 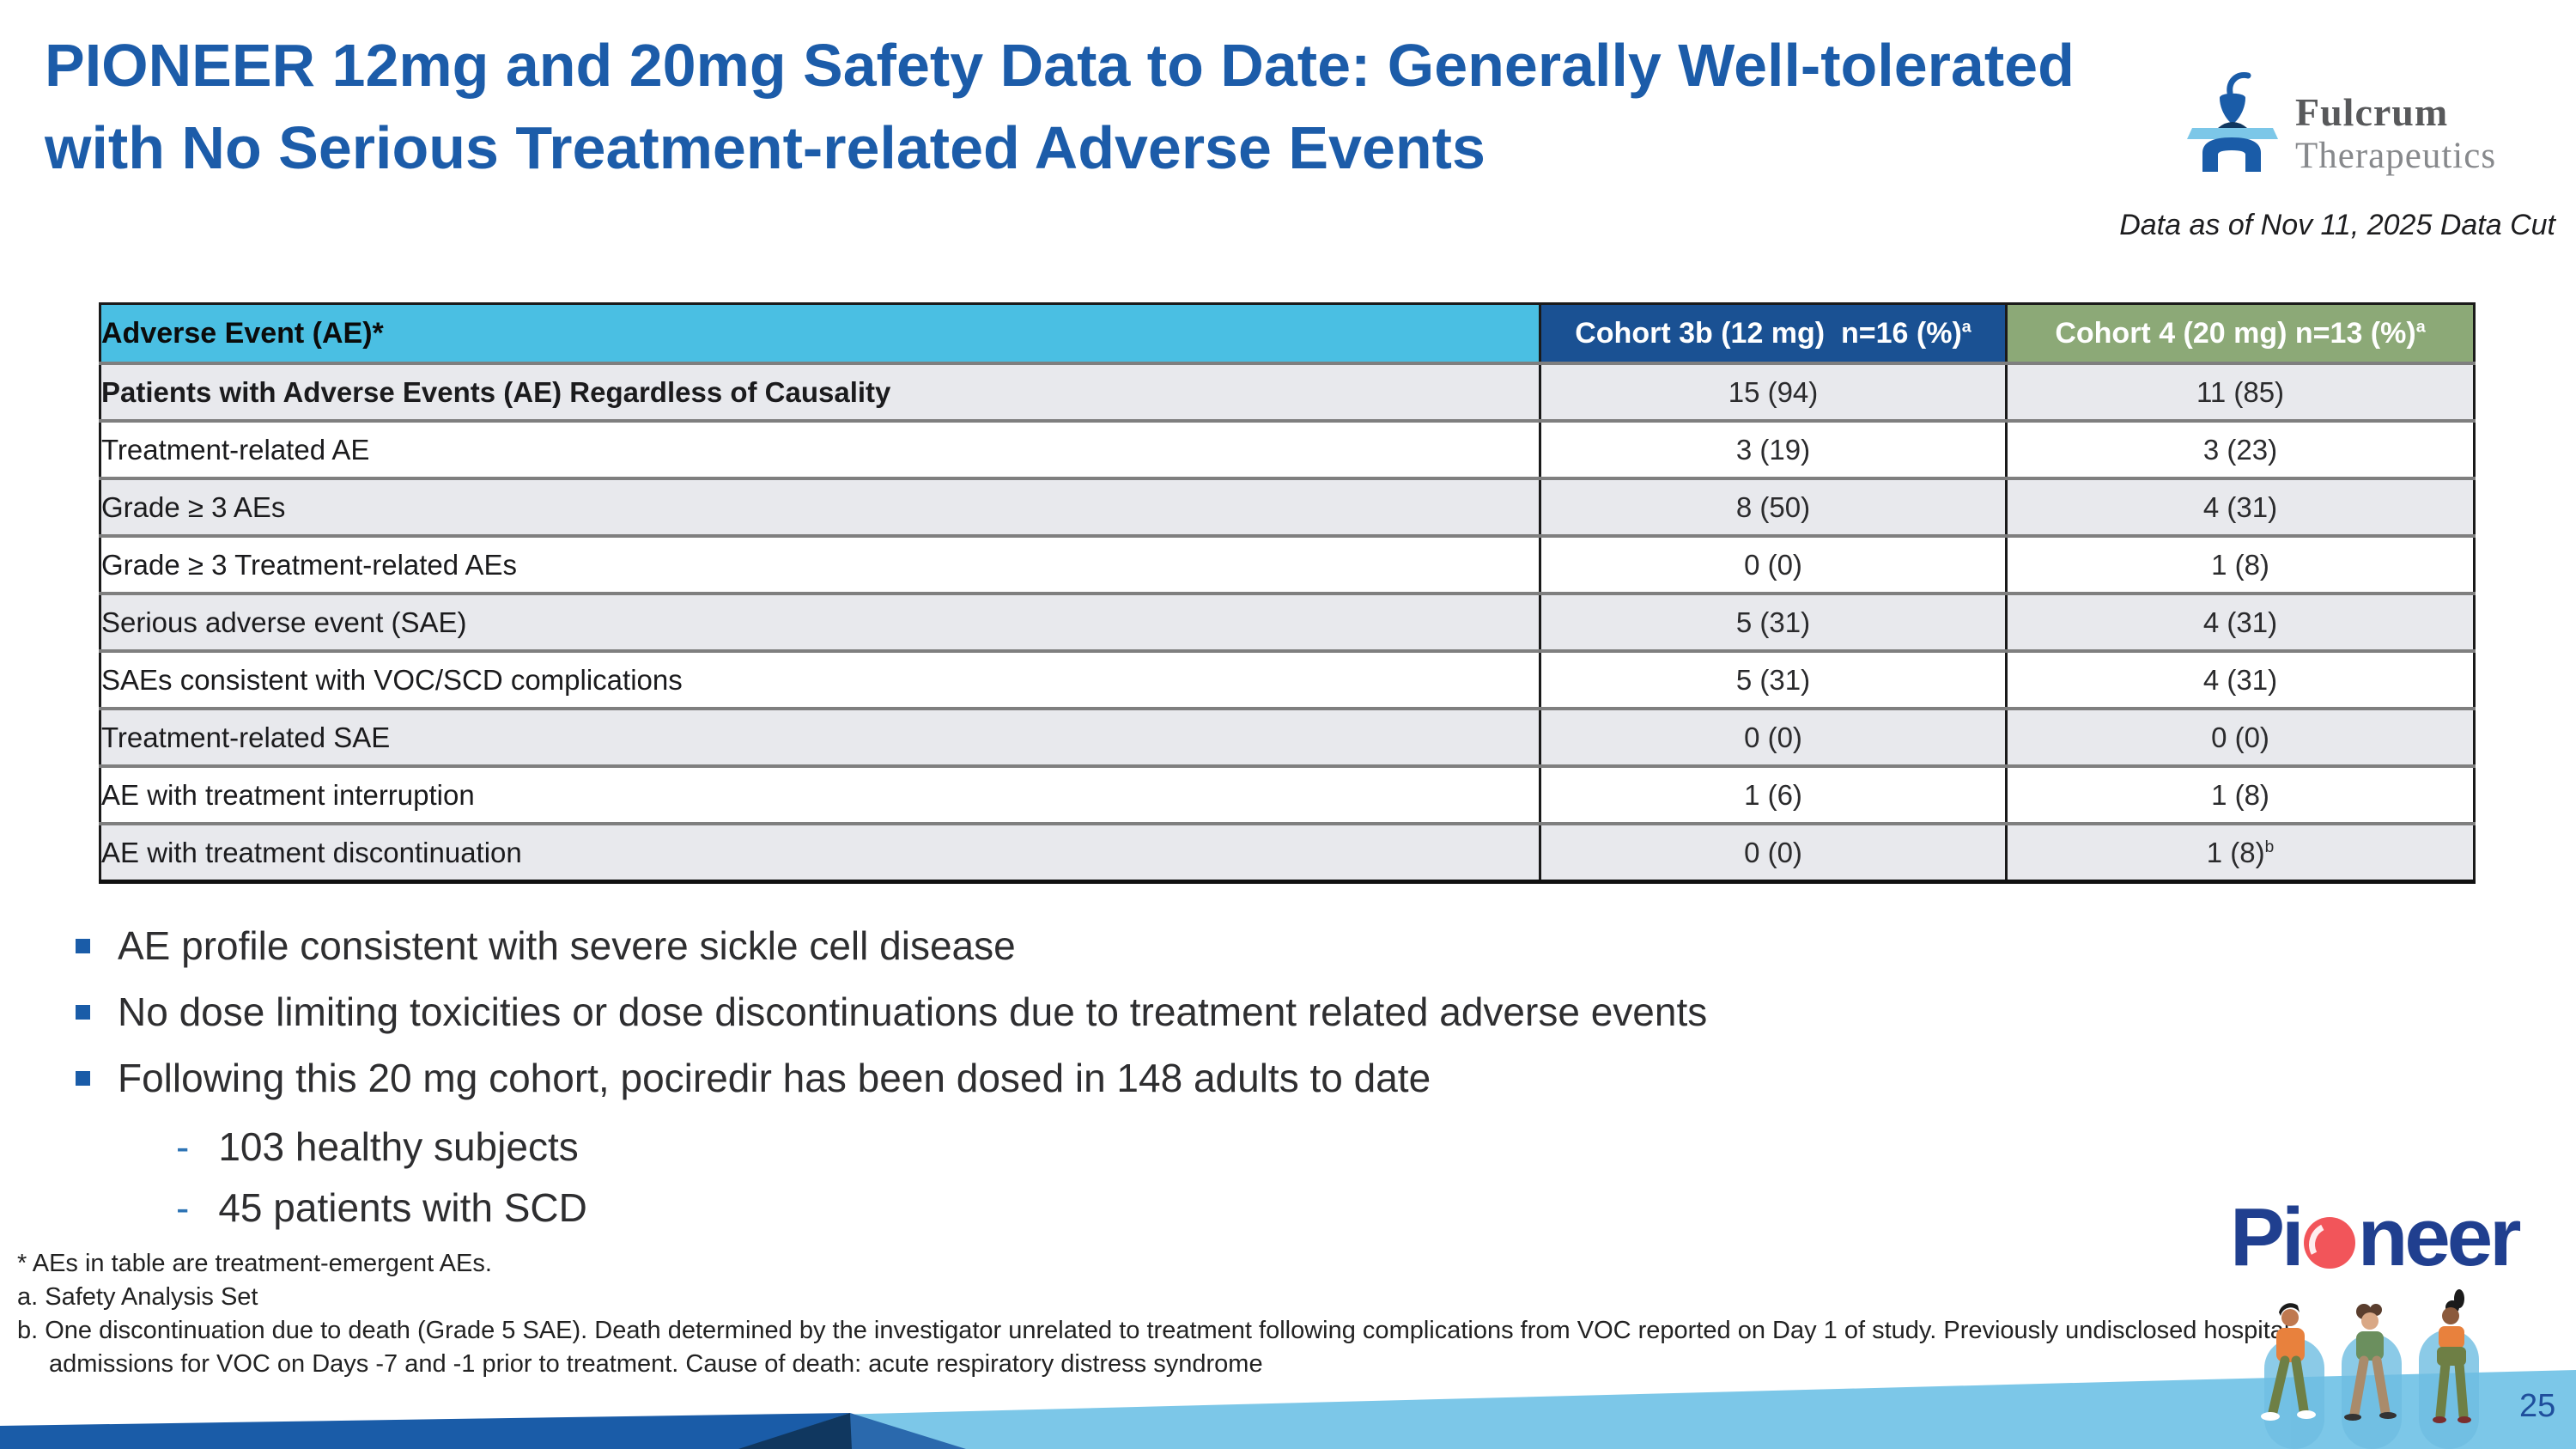 I want to click on fulcrum-balance-icon, so click(x=2232, y=121).